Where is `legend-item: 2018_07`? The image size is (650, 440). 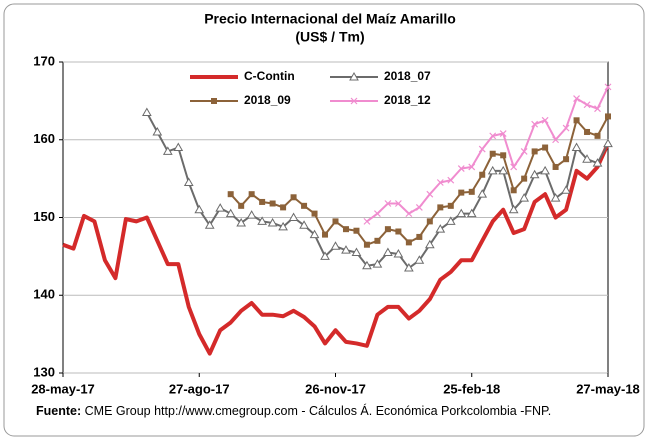
legend-item: 2018_07 is located at coordinates (380, 76).